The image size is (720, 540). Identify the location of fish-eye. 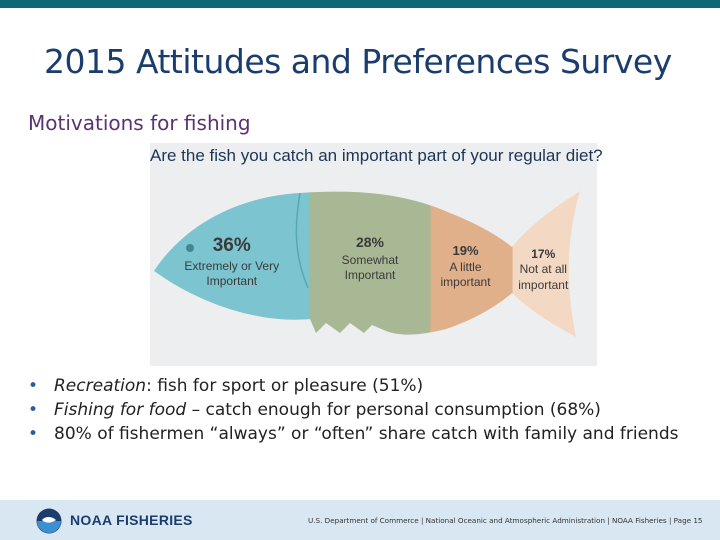
(190, 248).